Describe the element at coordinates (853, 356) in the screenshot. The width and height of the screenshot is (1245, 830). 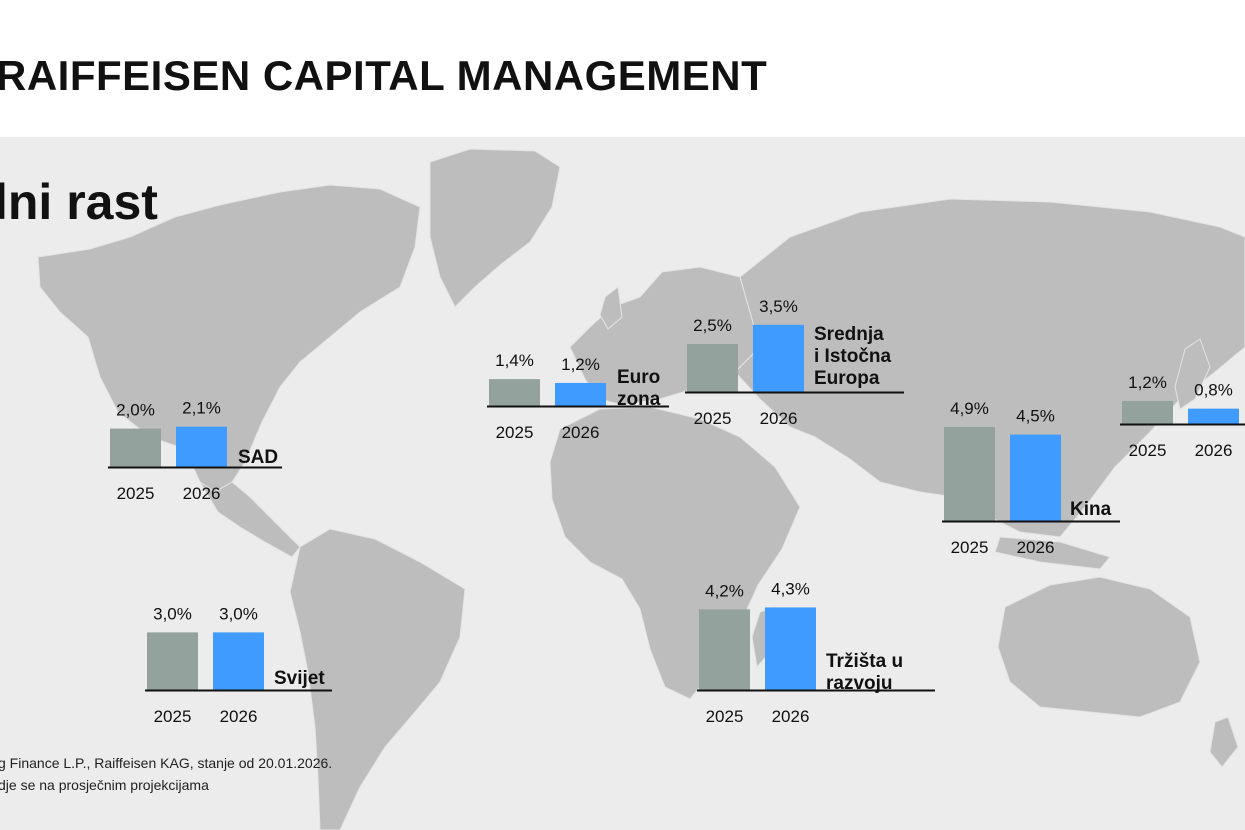
I see `region-name-srednja-i-isto-na-europa: i Istočna` at that location.